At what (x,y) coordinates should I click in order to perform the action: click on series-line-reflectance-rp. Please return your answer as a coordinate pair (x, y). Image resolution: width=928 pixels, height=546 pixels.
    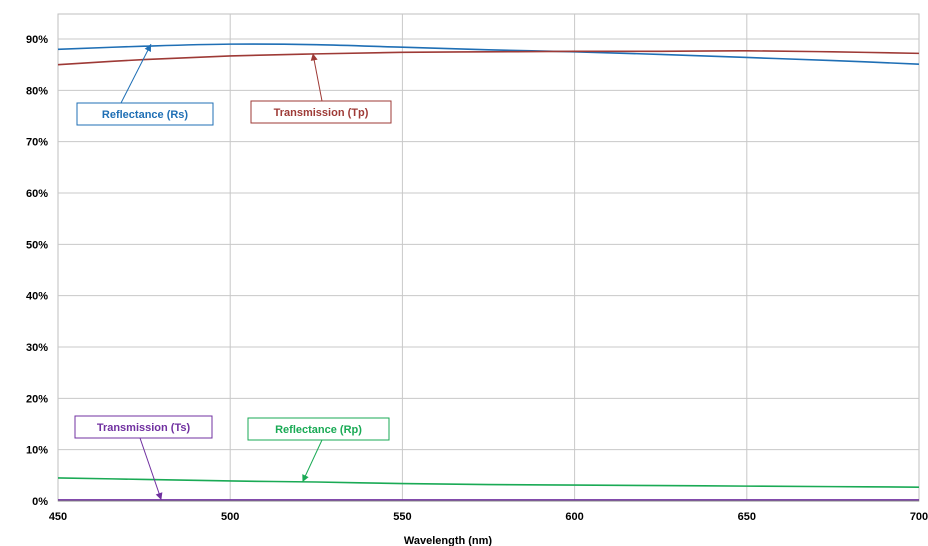
    Looking at the image, I should click on (488, 482).